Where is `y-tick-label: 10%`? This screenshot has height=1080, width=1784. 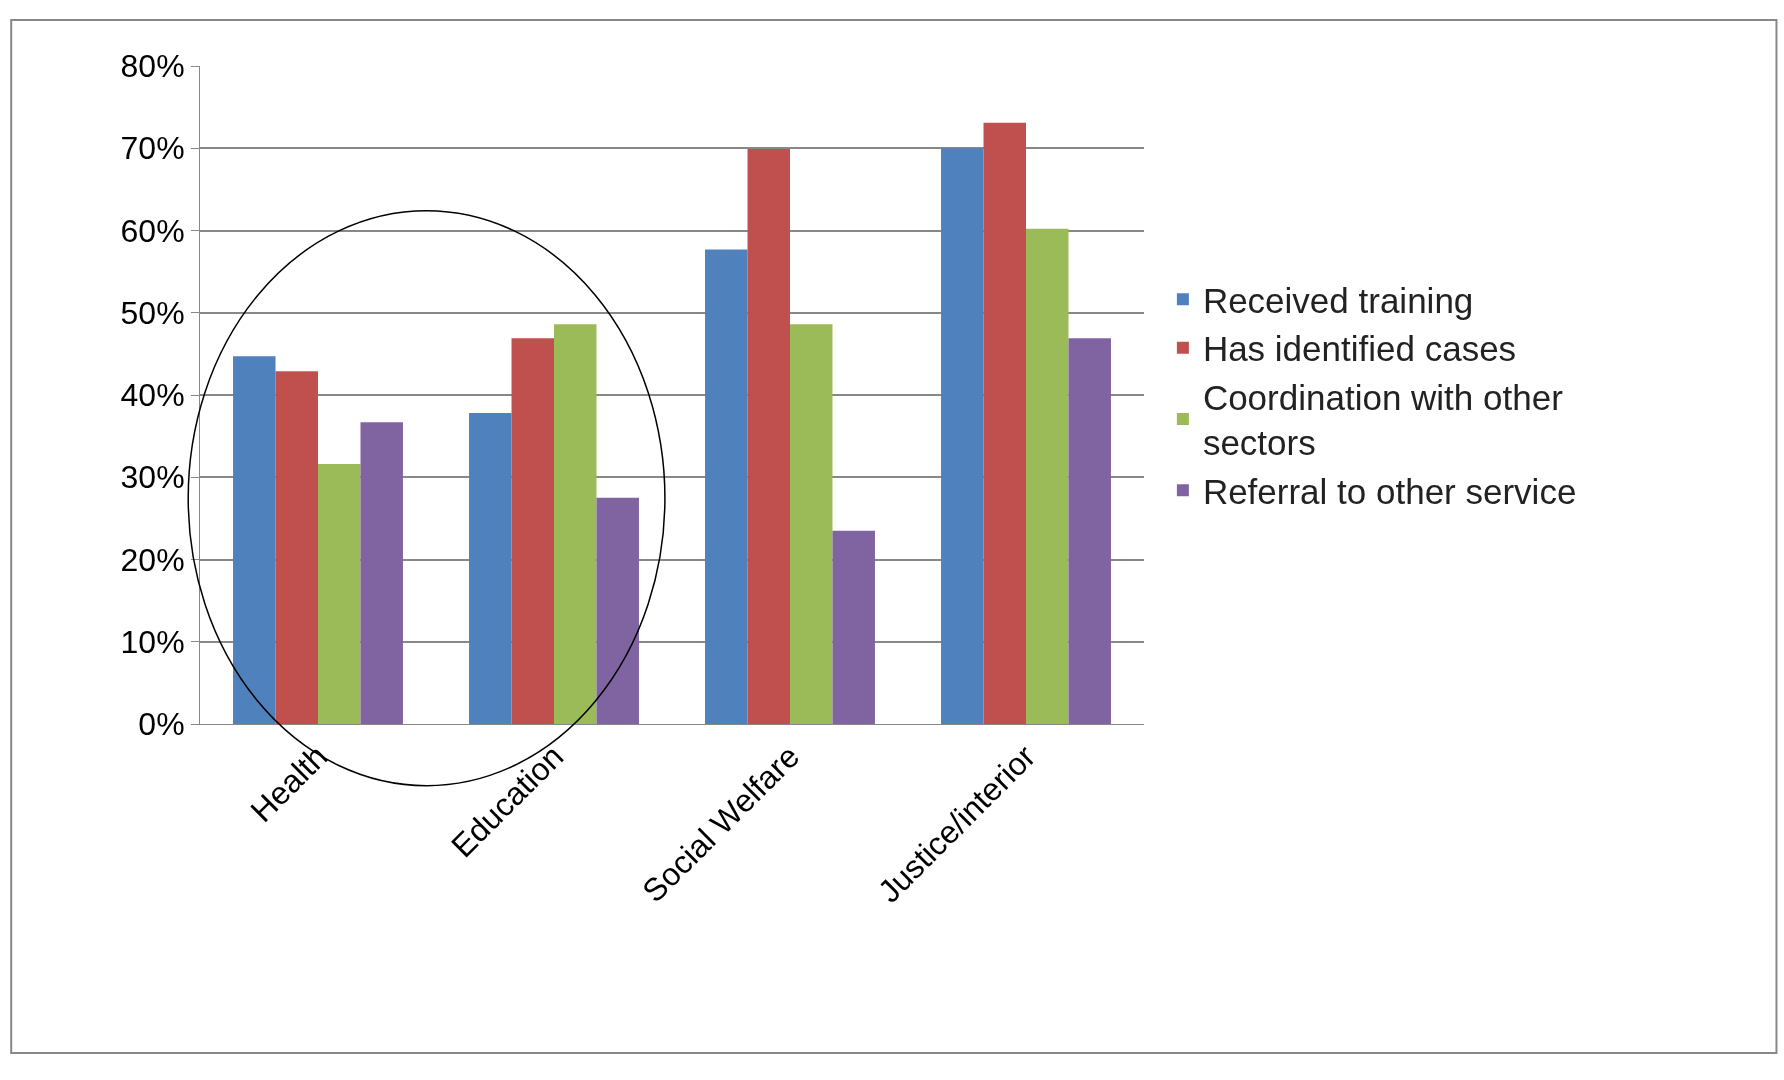 y-tick-label: 10% is located at coordinates (152, 641).